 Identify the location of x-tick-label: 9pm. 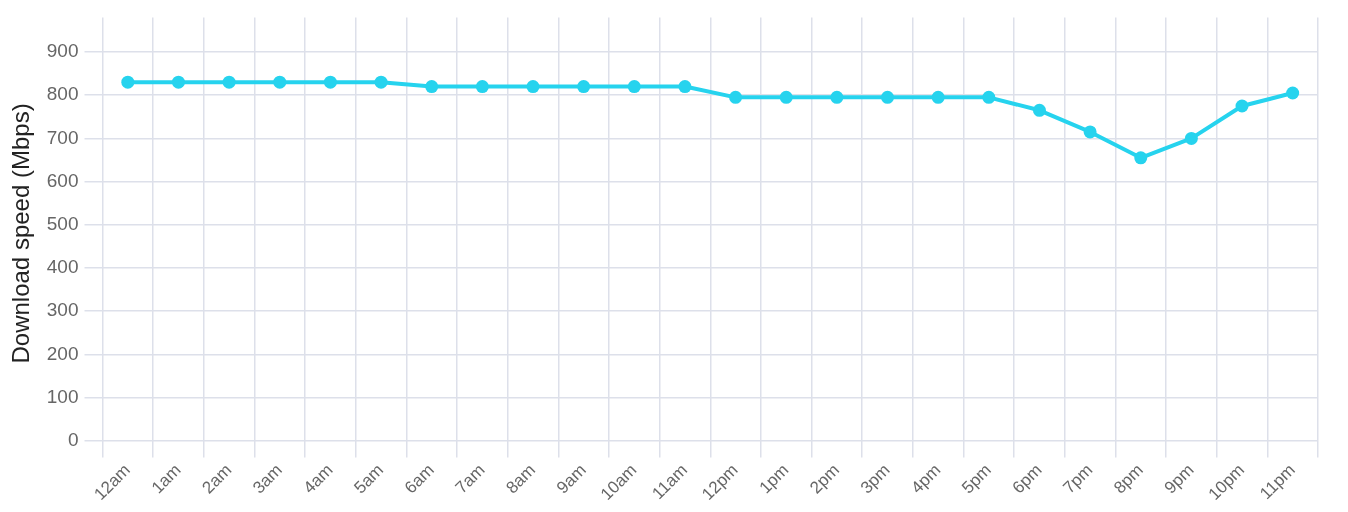
(1179, 479).